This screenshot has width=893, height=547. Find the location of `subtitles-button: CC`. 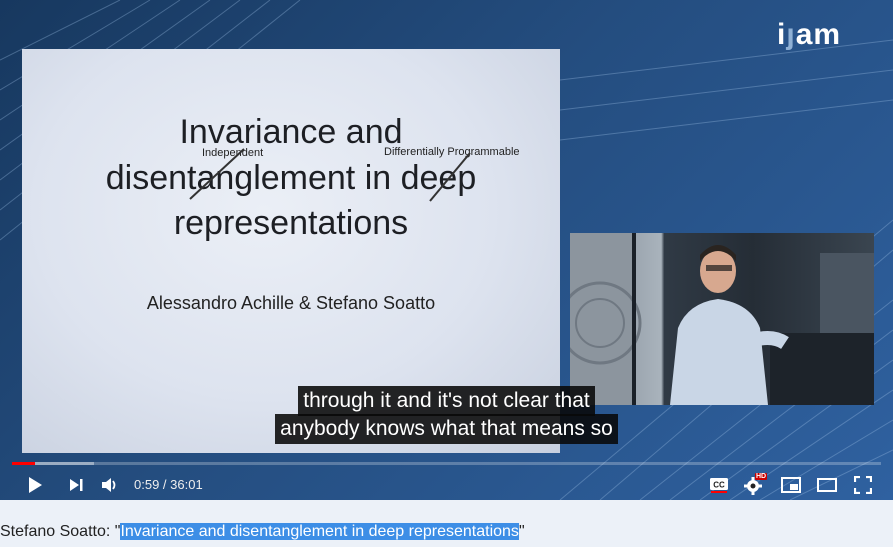

subtitles-button: CC is located at coordinates (719, 485).